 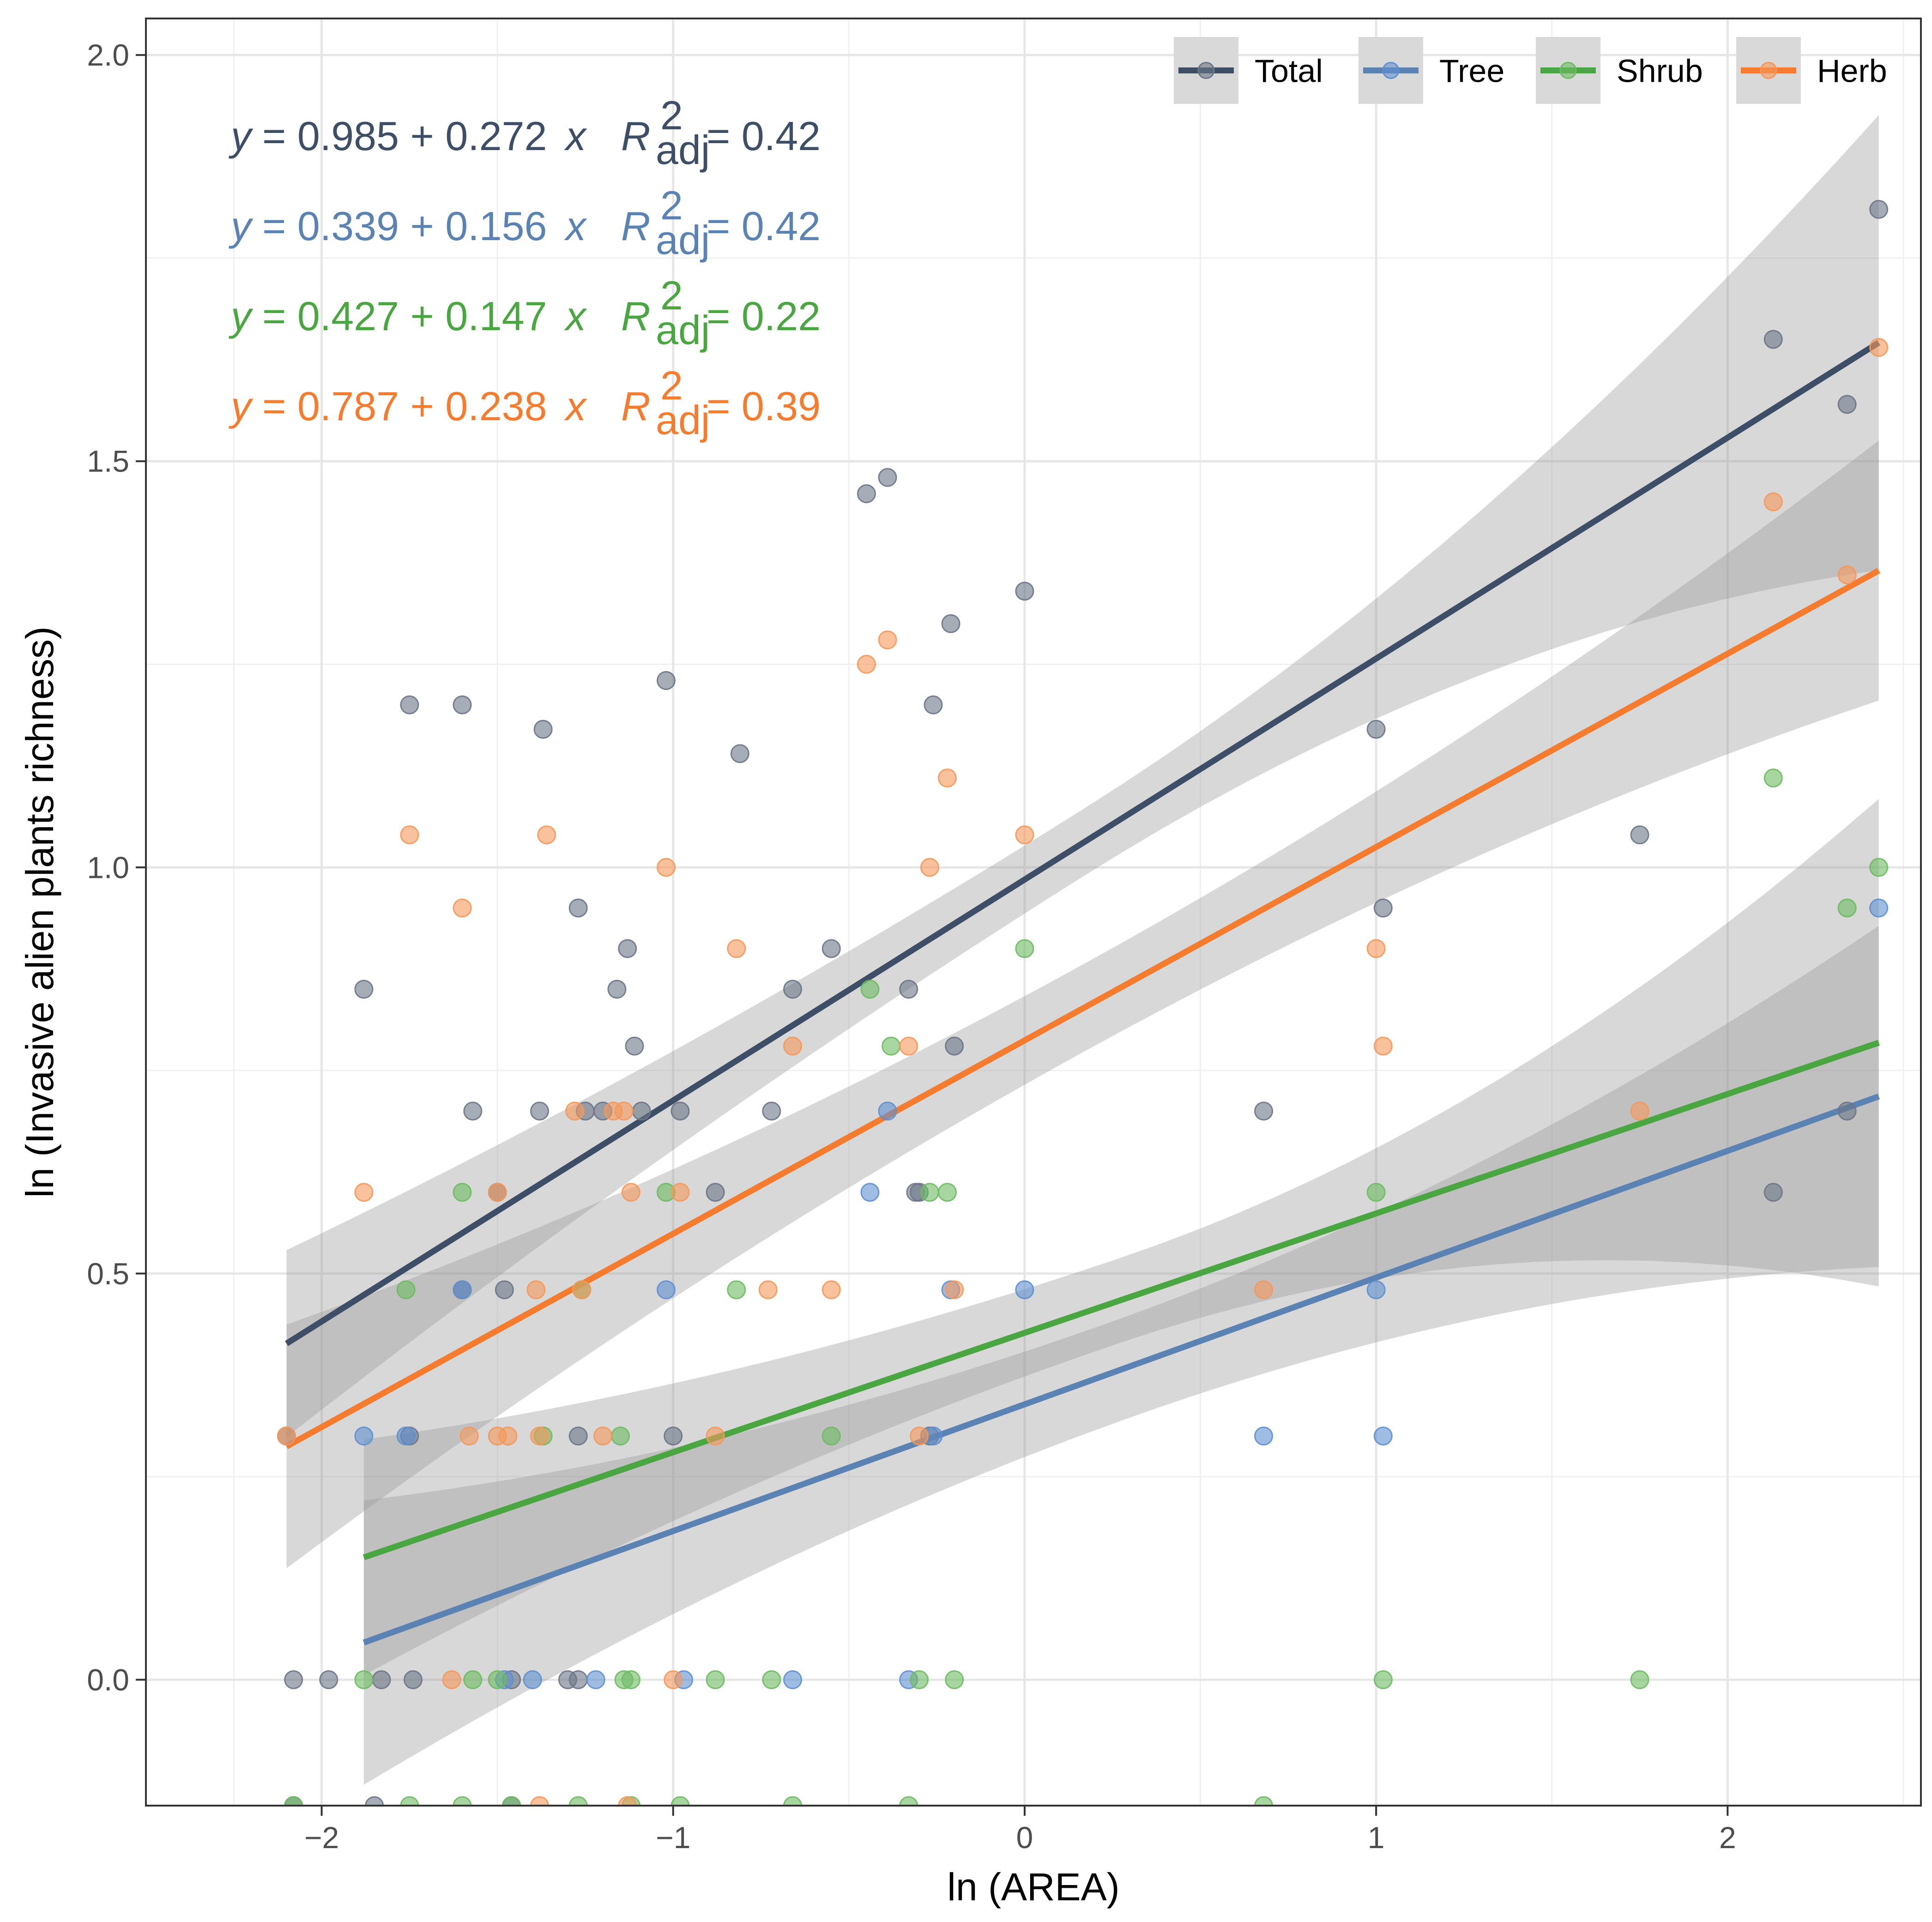 I want to click on legend-item-tree: Tree, so click(x=1431, y=70).